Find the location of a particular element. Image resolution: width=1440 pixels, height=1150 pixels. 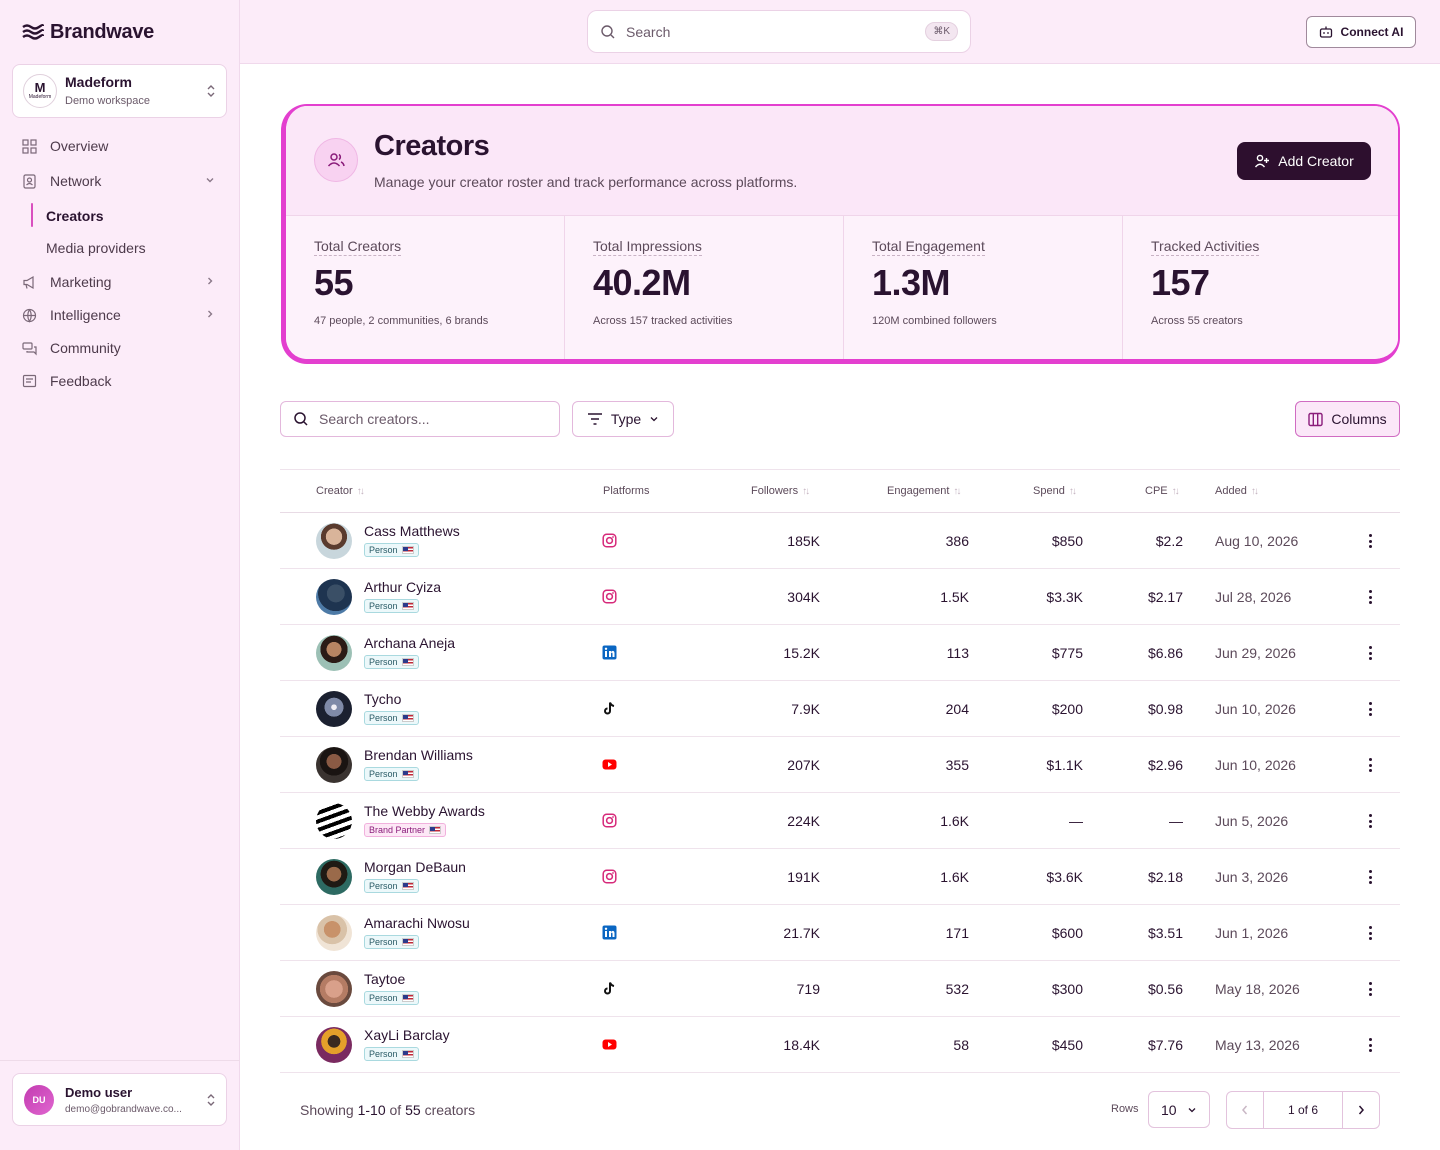

brand-logo: Brandwave is located at coordinates (88, 32).